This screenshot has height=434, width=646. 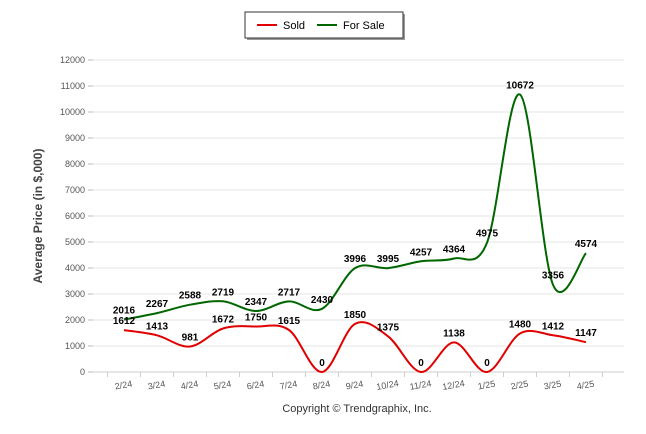 What do you see at coordinates (123, 385) in the screenshot?
I see `x-tick-label: 2/24` at bounding box center [123, 385].